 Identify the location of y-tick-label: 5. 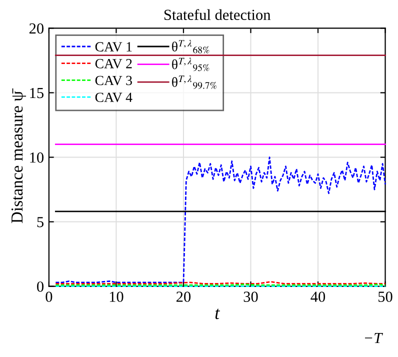
(40, 222).